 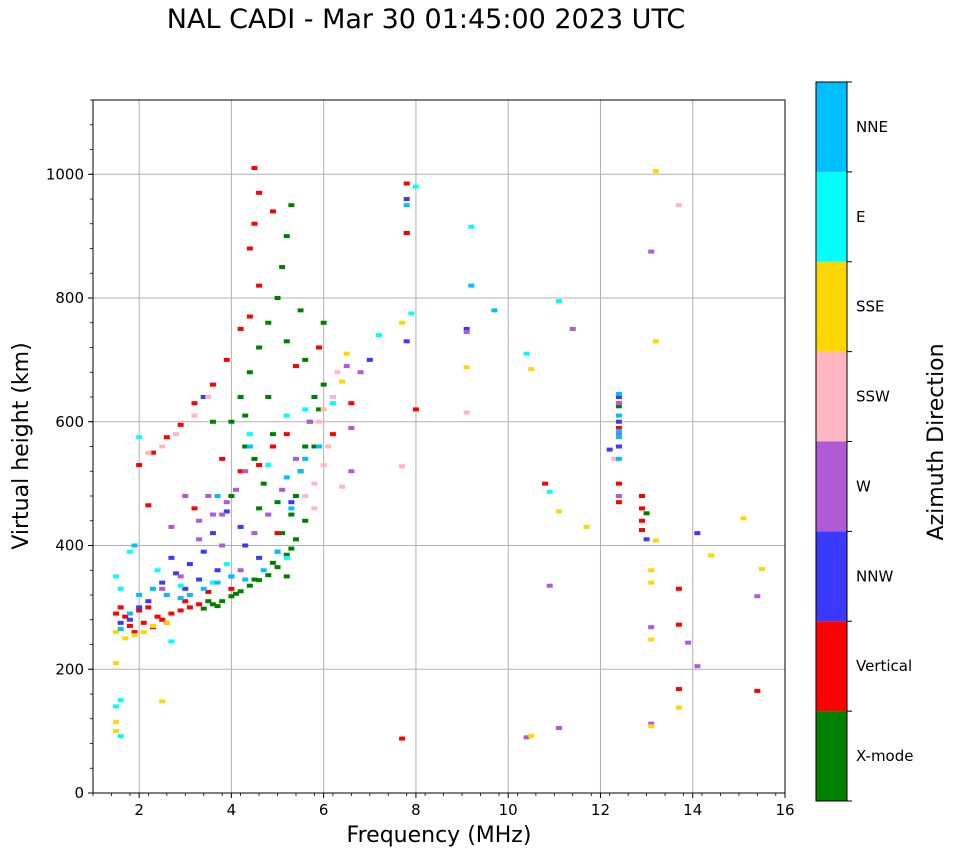 I want to click on y-tick-label: 400, so click(x=69, y=546).